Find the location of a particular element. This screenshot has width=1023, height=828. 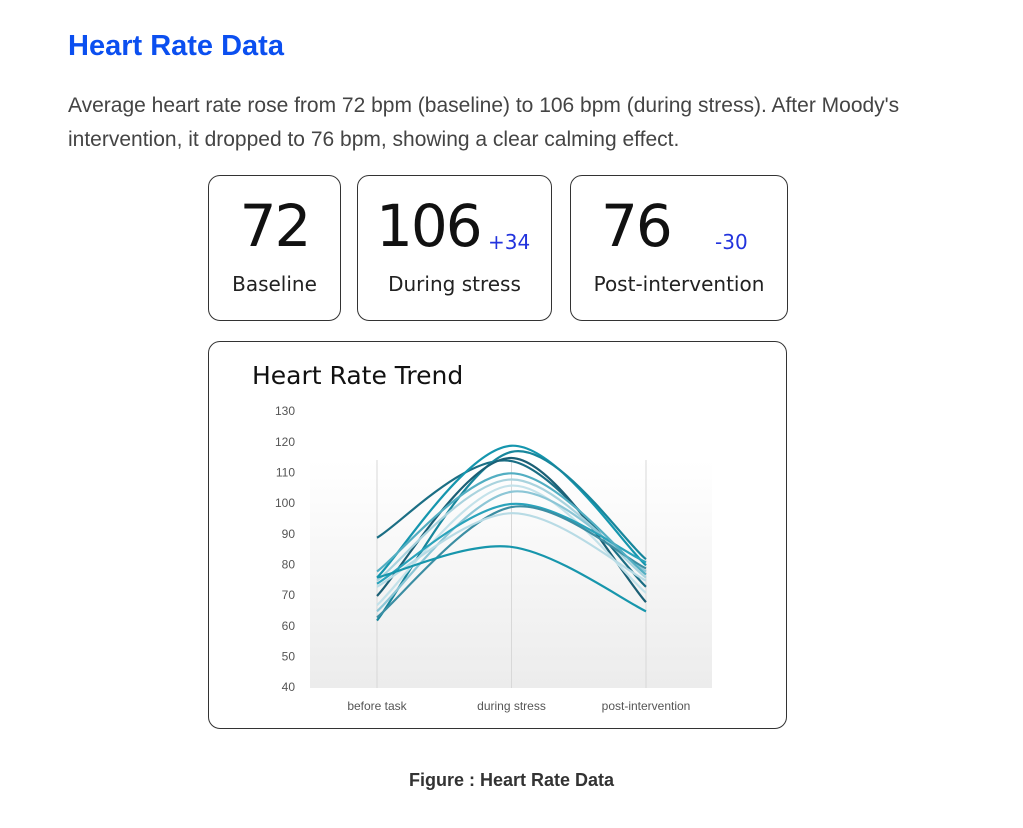

x-tick-label: post-intervention is located at coordinates (645, 706).